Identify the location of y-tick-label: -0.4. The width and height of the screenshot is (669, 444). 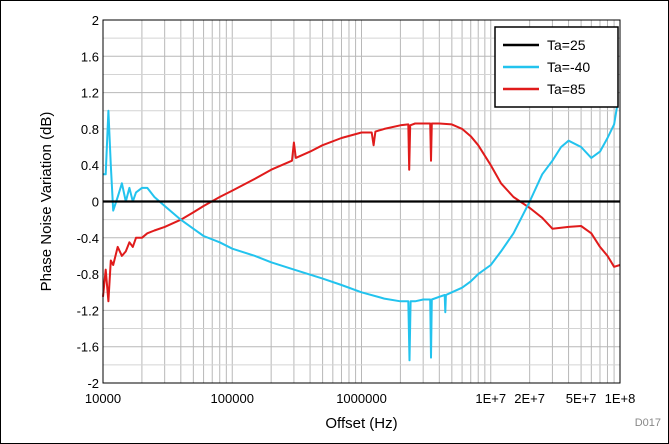
(88, 238).